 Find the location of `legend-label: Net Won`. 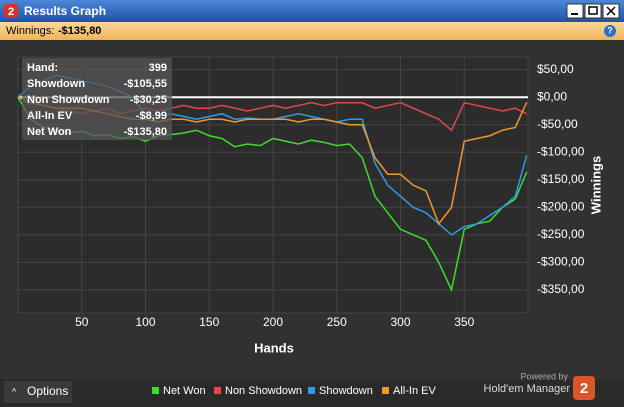

legend-label: Net Won is located at coordinates (184, 391).